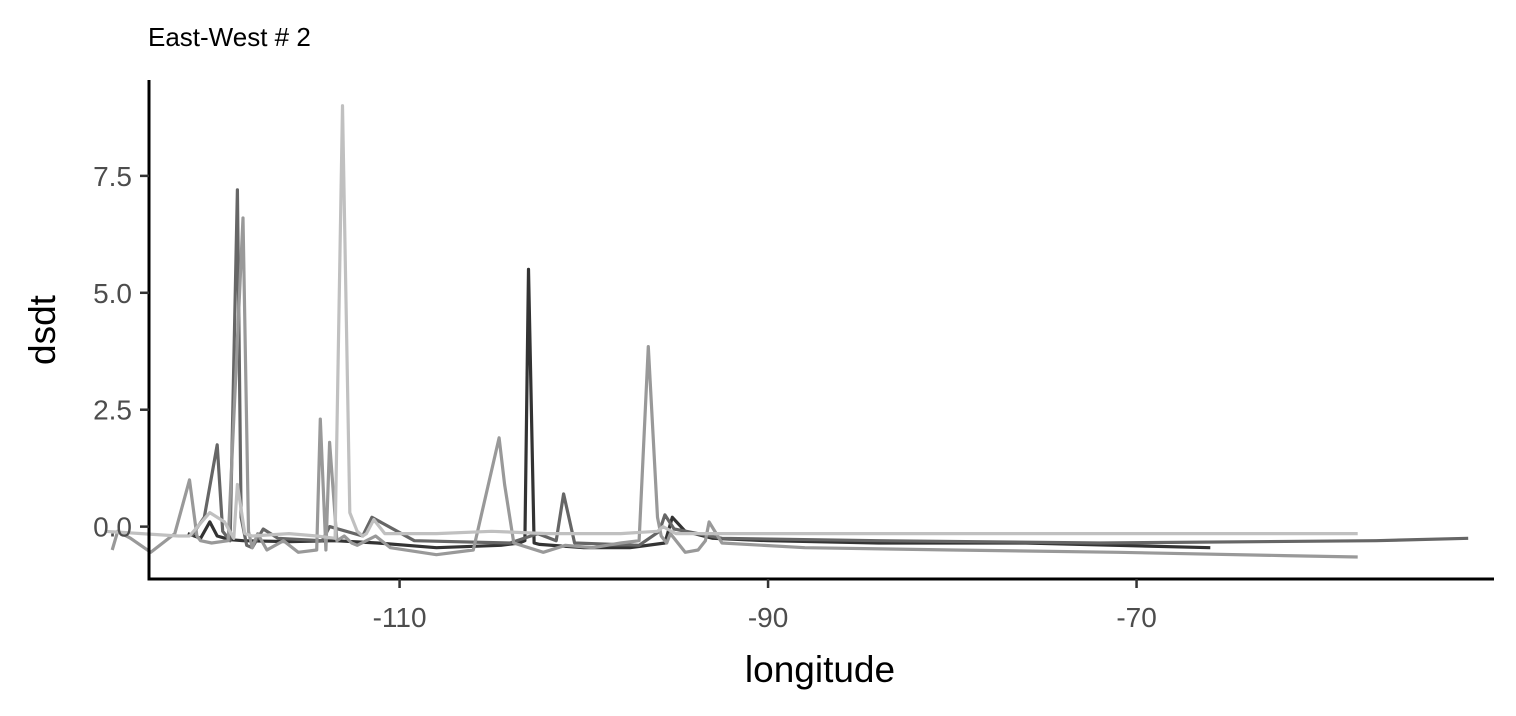  I want to click on chart-title: East-West # 2, so click(229, 37).